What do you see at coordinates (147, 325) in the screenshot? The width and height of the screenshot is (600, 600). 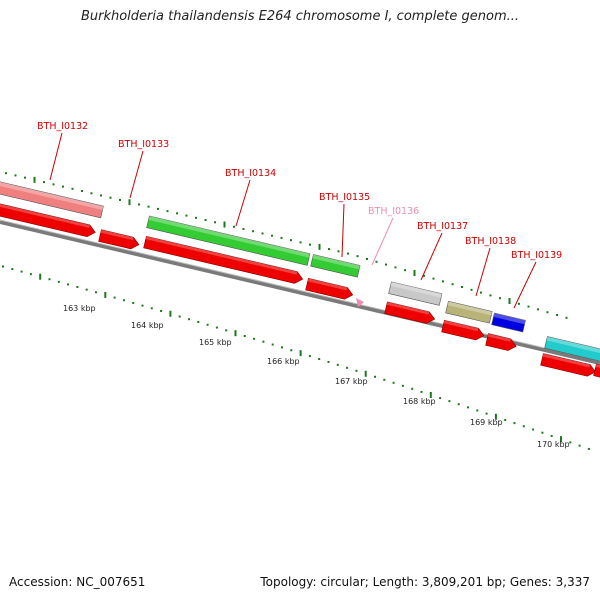 I see `kbp-label: 164 kbp` at bounding box center [147, 325].